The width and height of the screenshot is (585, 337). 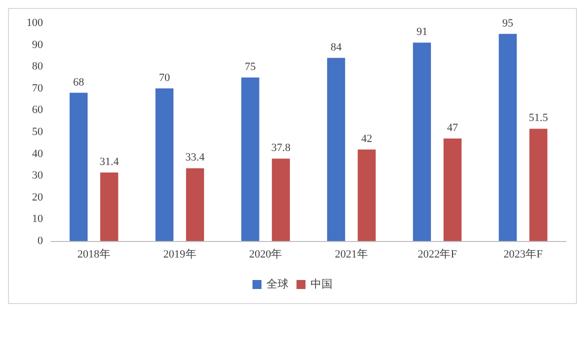 I want to click on data-label: 47, so click(x=453, y=128).